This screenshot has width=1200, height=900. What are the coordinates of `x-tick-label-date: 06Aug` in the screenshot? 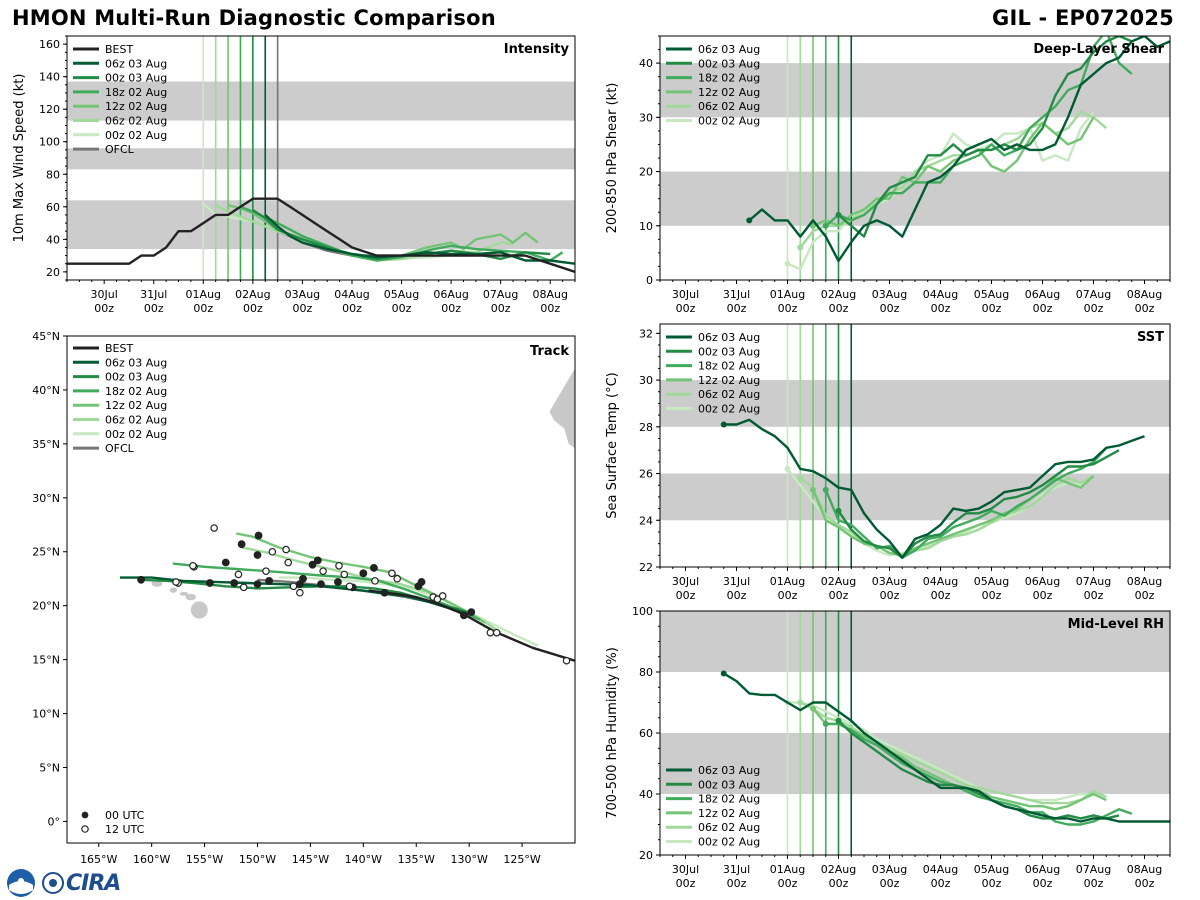 It's located at (1042, 869).